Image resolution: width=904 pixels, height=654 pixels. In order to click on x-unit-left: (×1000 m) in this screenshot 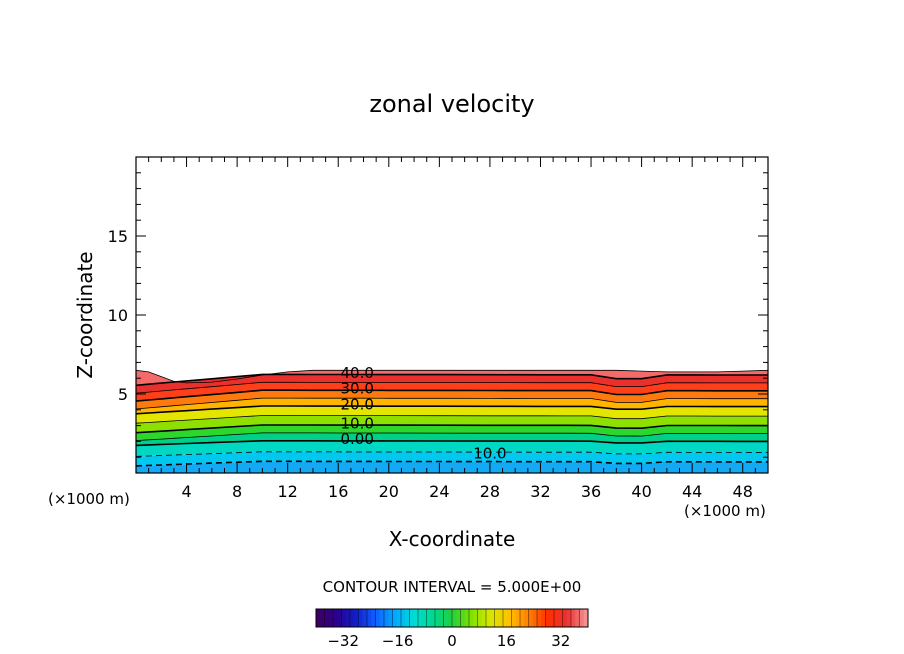, I will do `click(89, 499)`.